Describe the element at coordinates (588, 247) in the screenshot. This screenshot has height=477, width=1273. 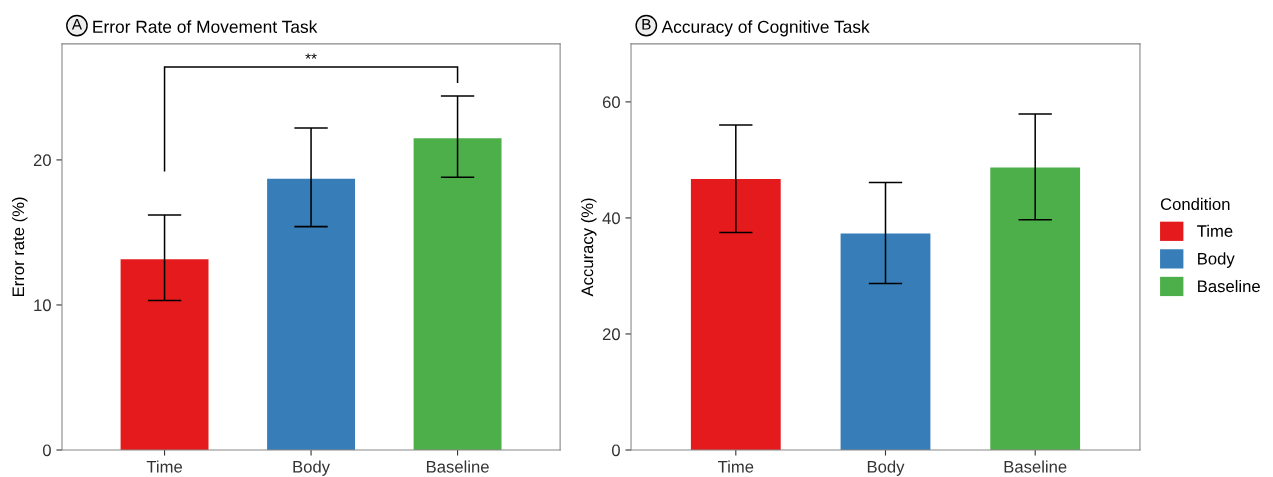
I see `y-axis-title: Accuracy (%)` at that location.